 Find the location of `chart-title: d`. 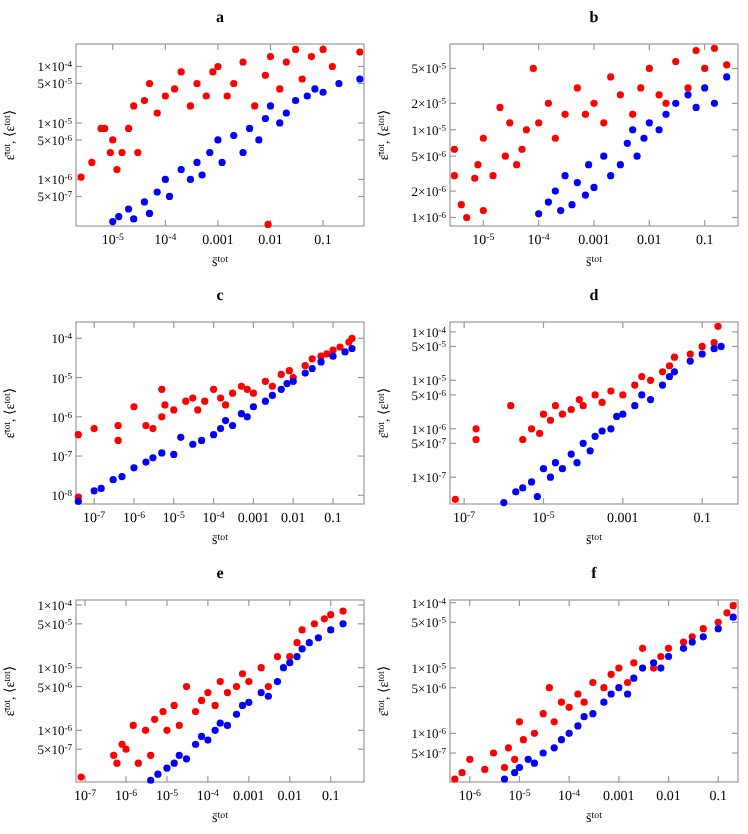

chart-title: d is located at coordinates (594, 295).